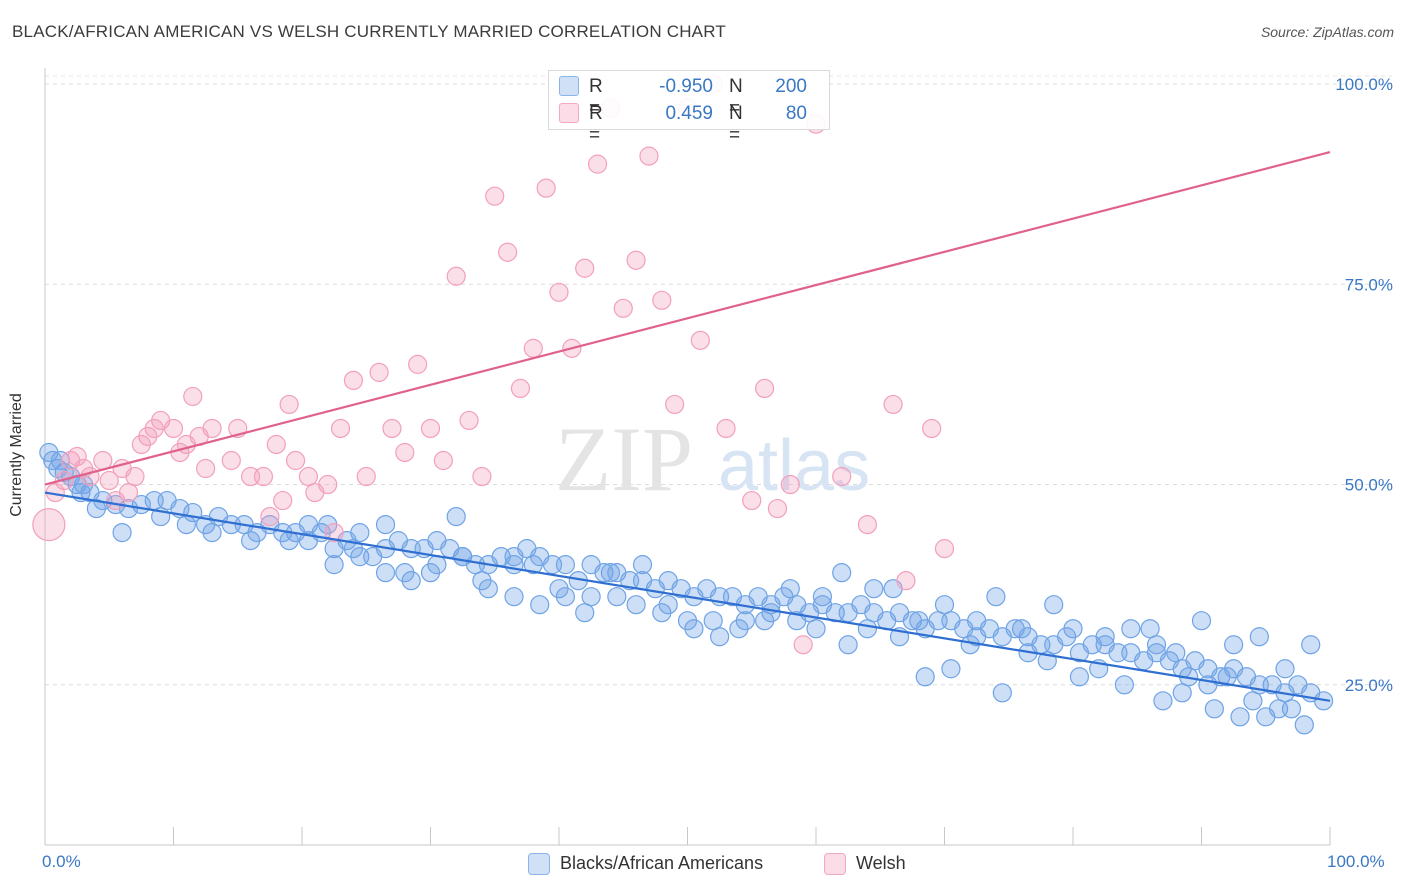 The height and width of the screenshot is (892, 1406). What do you see at coordinates (689, 108) in the screenshot?
I see `correlation-legend: R = -0.950 N = 200 R = 0.459 N = 80` at bounding box center [689, 108].